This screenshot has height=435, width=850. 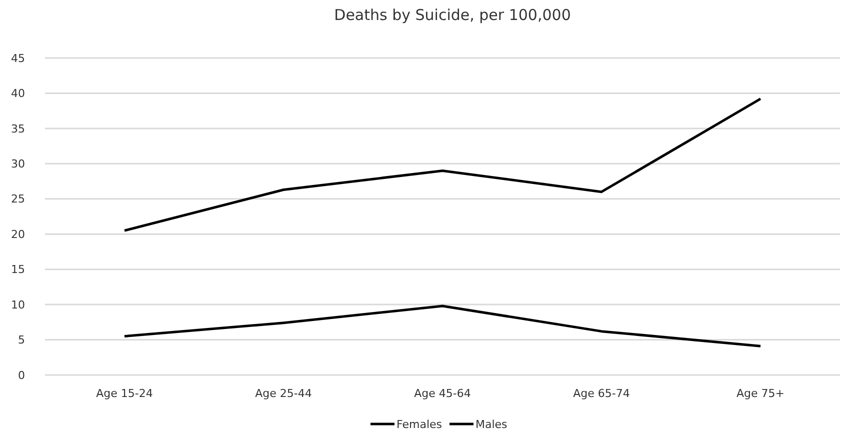 What do you see at coordinates (18, 93) in the screenshot?
I see `y-tick-label: 40` at bounding box center [18, 93].